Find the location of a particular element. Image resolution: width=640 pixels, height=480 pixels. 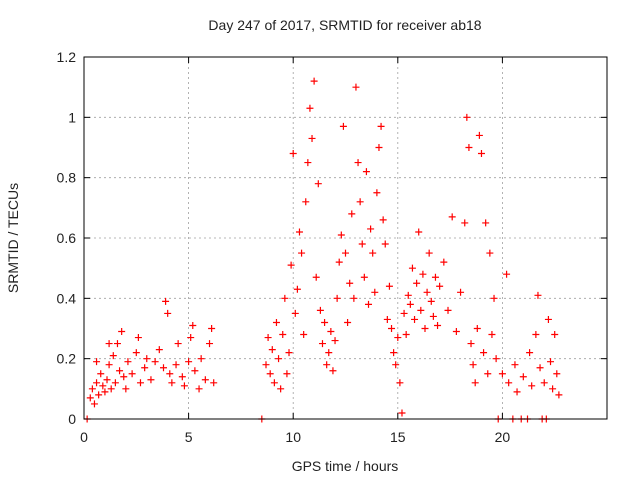

y-tick-label: 0.8 is located at coordinates (67, 178).